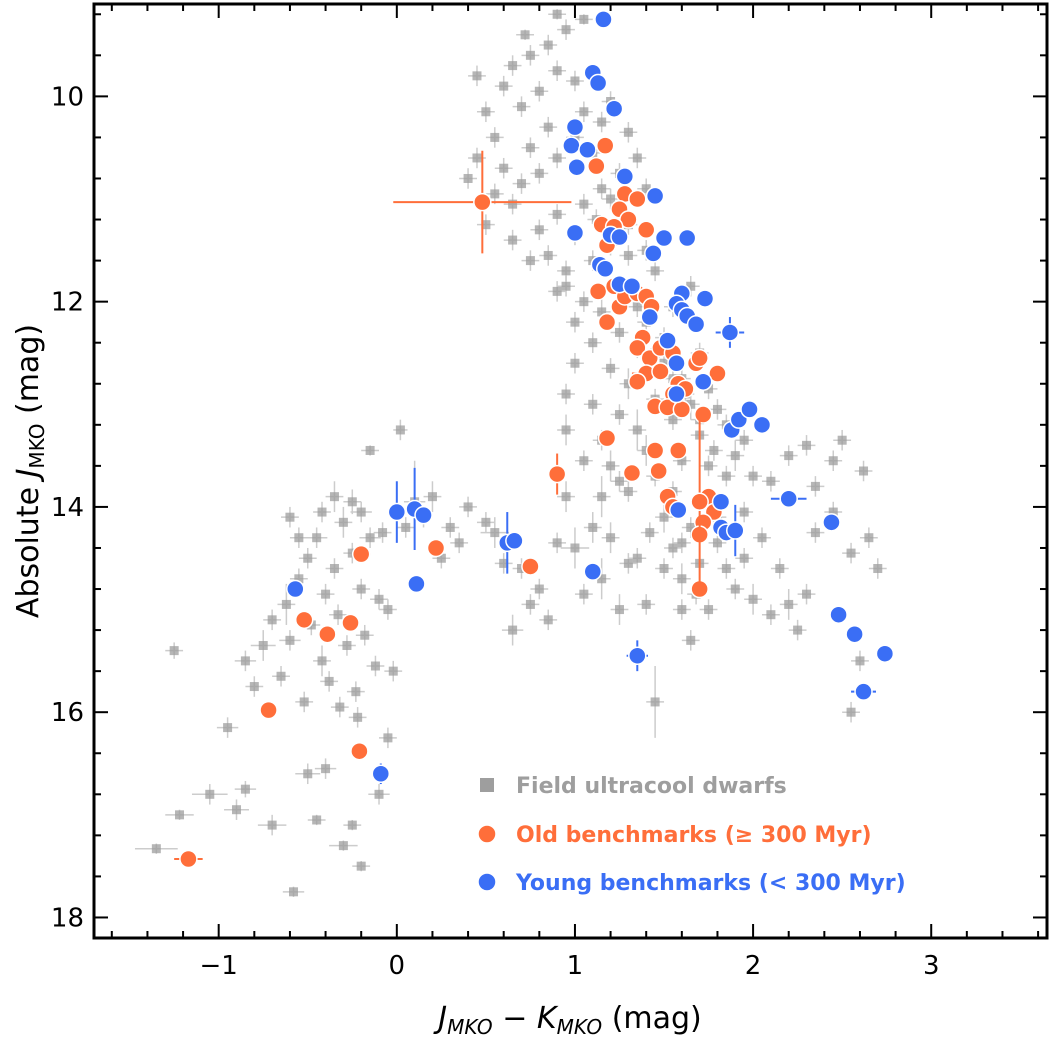 The width and height of the screenshot is (1052, 1037). Describe the element at coordinates (30, 471) in the screenshot. I see `y-axis-label: Absolute JMKO (mag)` at that location.